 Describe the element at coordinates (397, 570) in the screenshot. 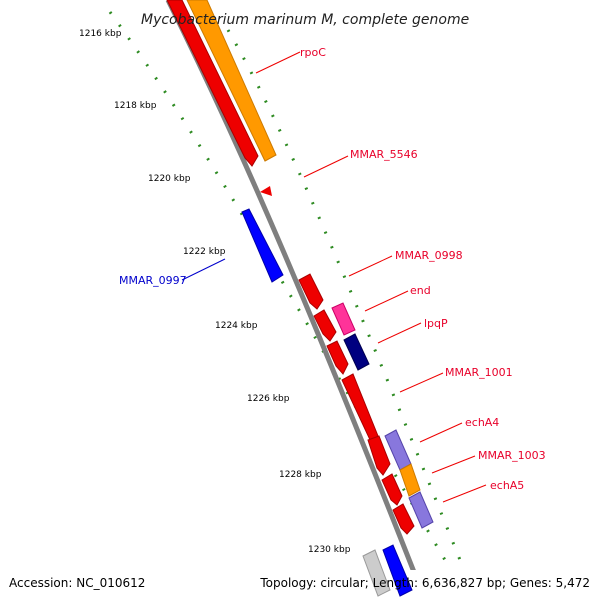

I see `gene-bottom-blue` at that location.